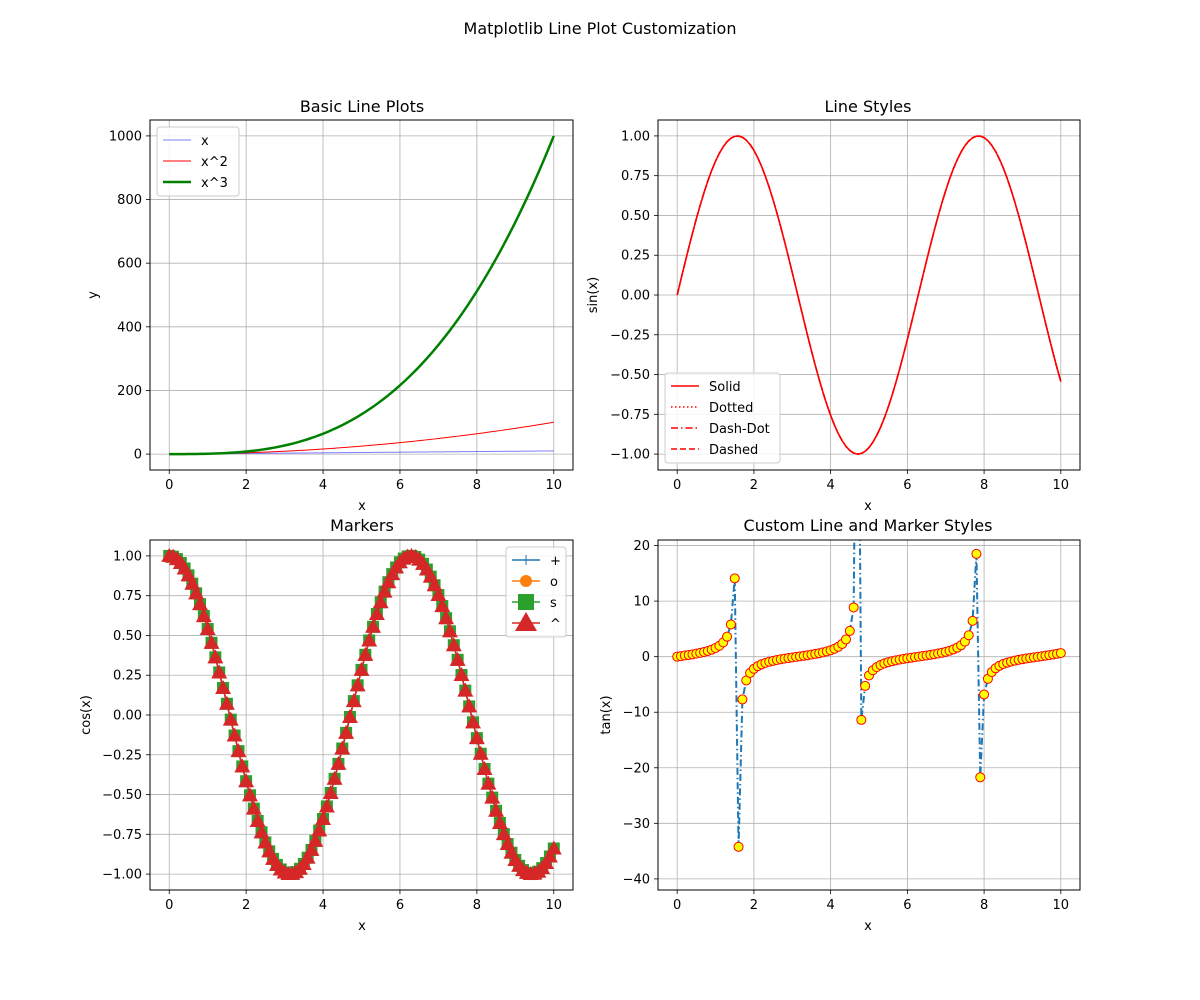 Image resolution: width=1200 pixels, height=1000 pixels. Describe the element at coordinates (129, 391) in the screenshot. I see `y-tick-label: 200` at that location.